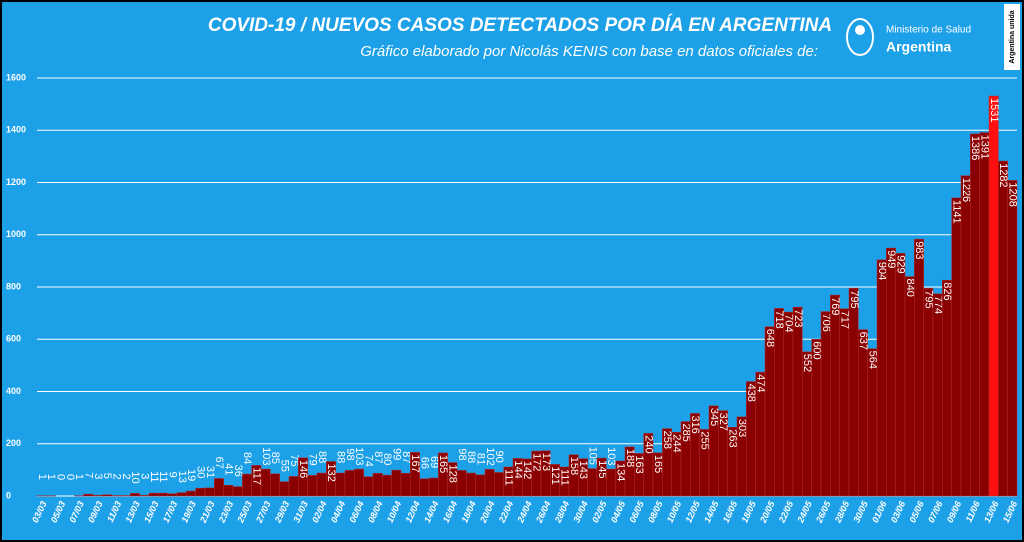  I want to click on value-label: 98, so click(350, 454).